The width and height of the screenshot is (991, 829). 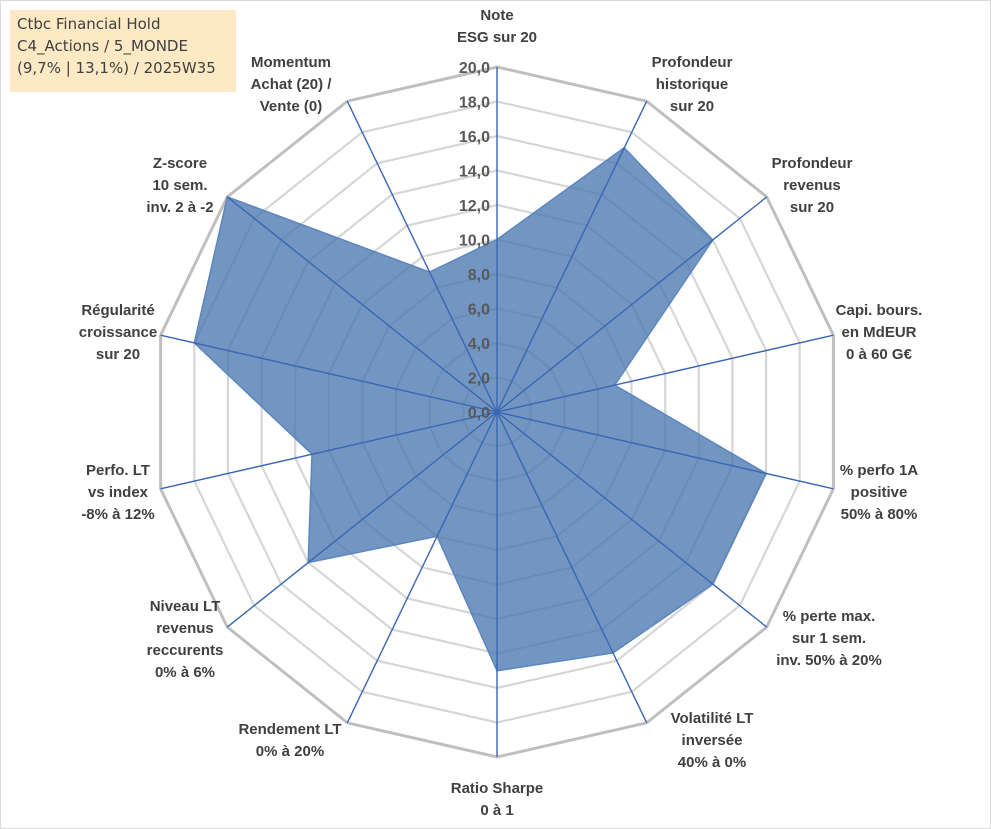 I want to click on axis-label: % perfo 1A positive 50% à 80%, so click(x=879, y=492).